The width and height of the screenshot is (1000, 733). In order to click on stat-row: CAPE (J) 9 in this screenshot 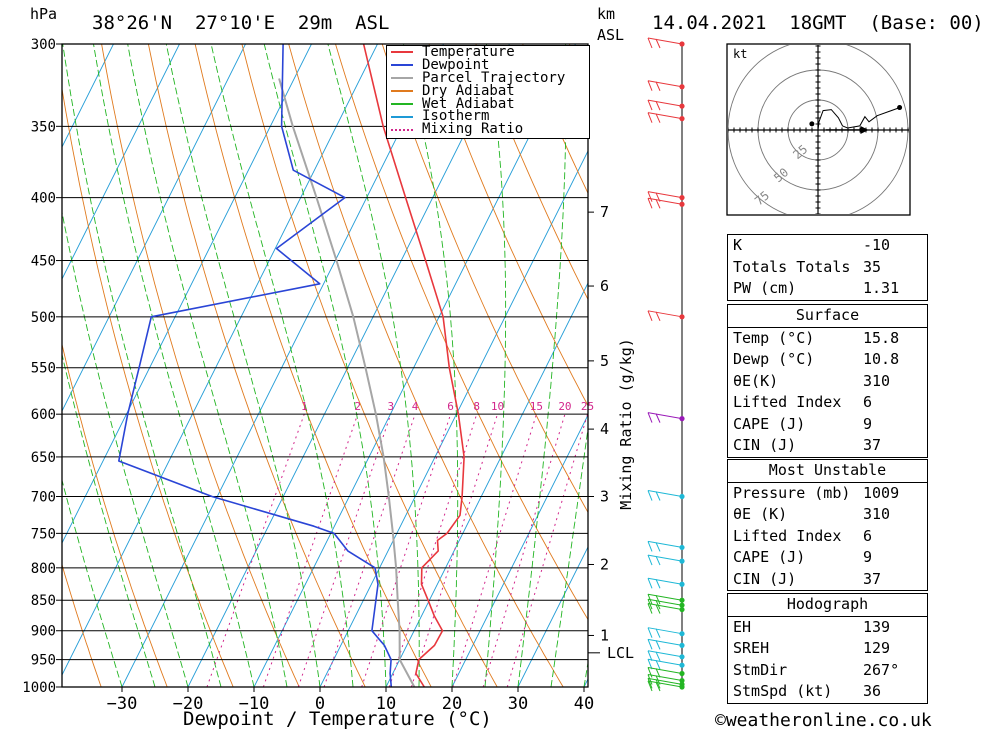, I will do `click(827, 558)`.